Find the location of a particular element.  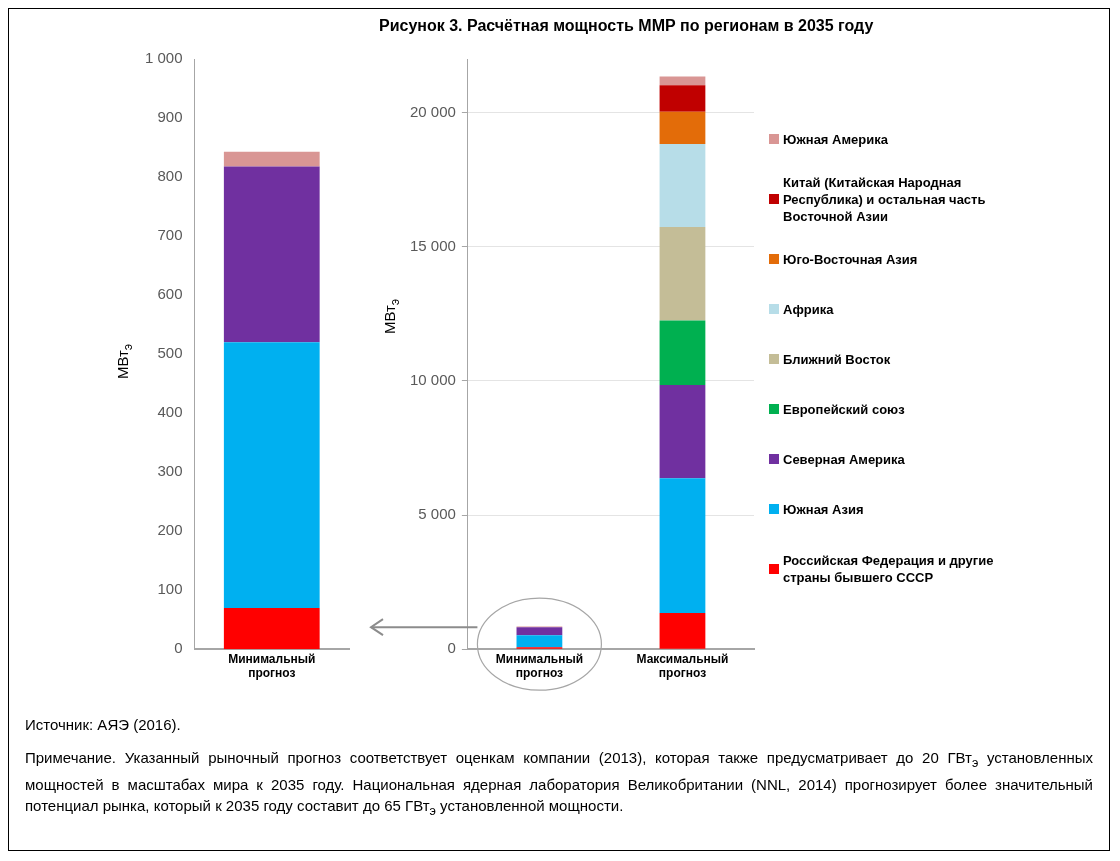

x-tick-label: Максимальный прогноз is located at coordinates (682, 666).